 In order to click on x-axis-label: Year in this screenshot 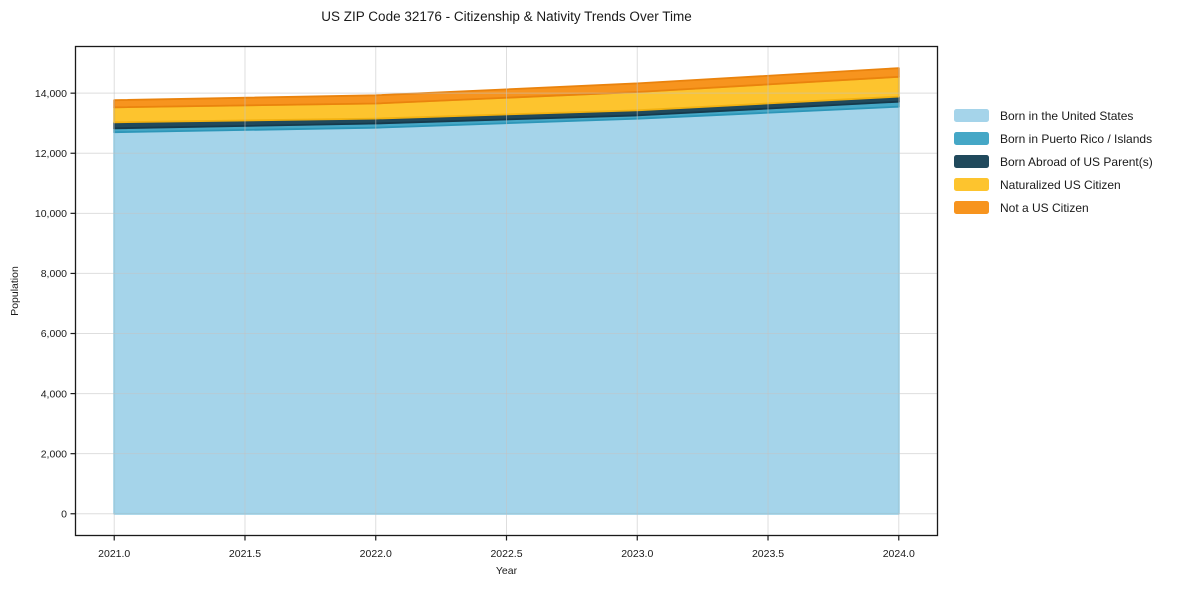, I will do `click(506, 571)`.